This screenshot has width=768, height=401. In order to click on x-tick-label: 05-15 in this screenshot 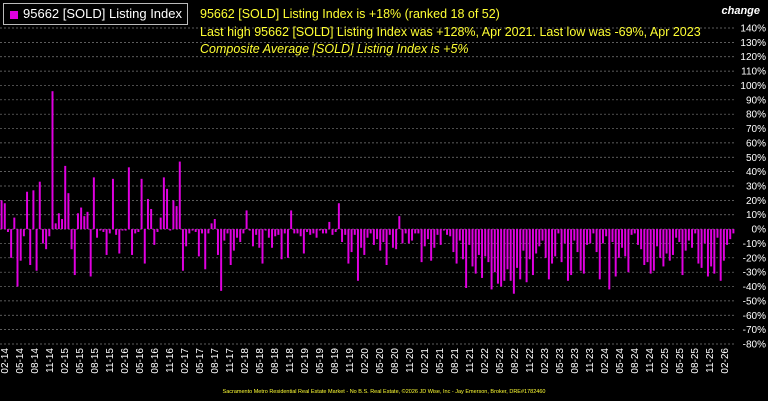, I will do `click(80, 361)`.